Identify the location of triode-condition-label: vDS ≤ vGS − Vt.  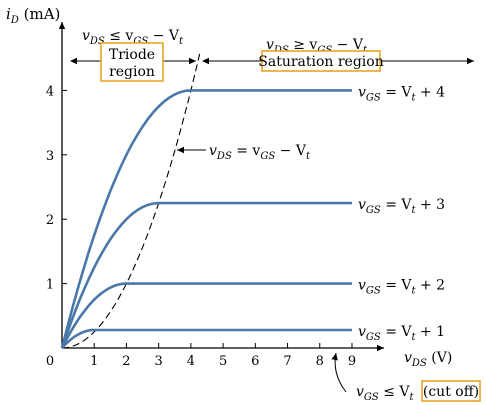
(133, 37).